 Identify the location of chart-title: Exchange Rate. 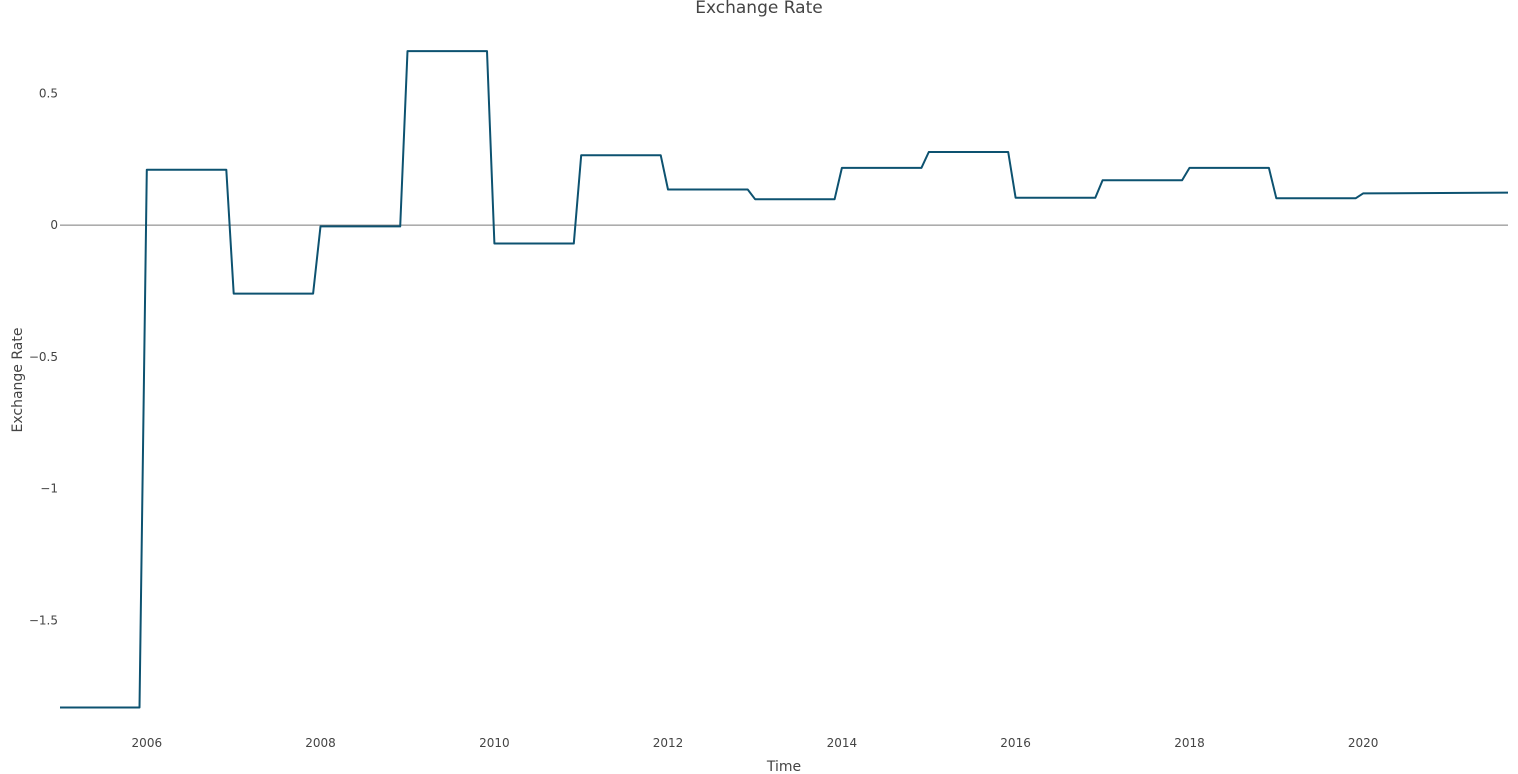
(758, 9).